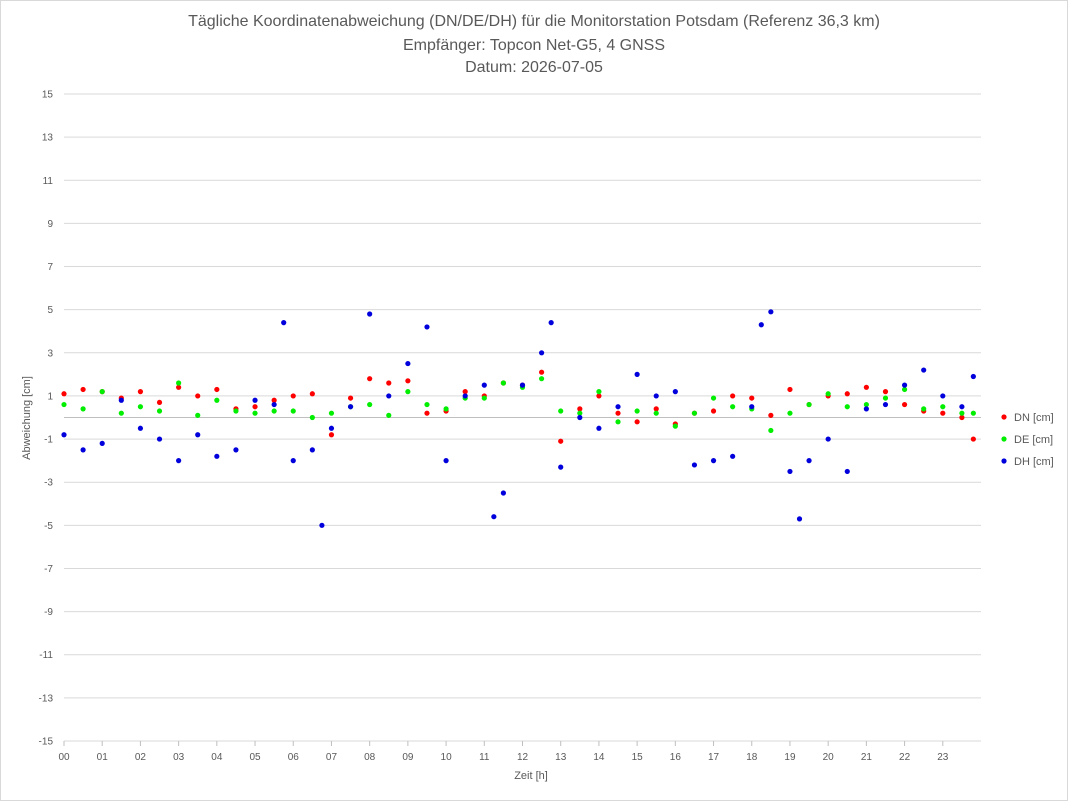  What do you see at coordinates (217, 757) in the screenshot?
I see `x-tick-label: 04` at bounding box center [217, 757].